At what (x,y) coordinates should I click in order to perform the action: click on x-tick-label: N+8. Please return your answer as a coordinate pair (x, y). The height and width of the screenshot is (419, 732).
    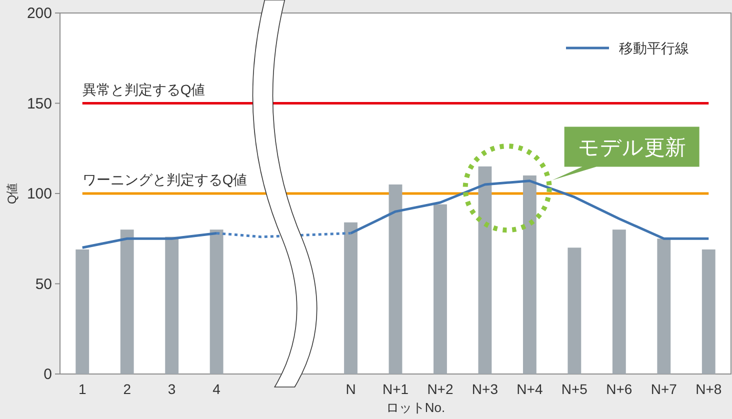
    Looking at the image, I should click on (709, 389).